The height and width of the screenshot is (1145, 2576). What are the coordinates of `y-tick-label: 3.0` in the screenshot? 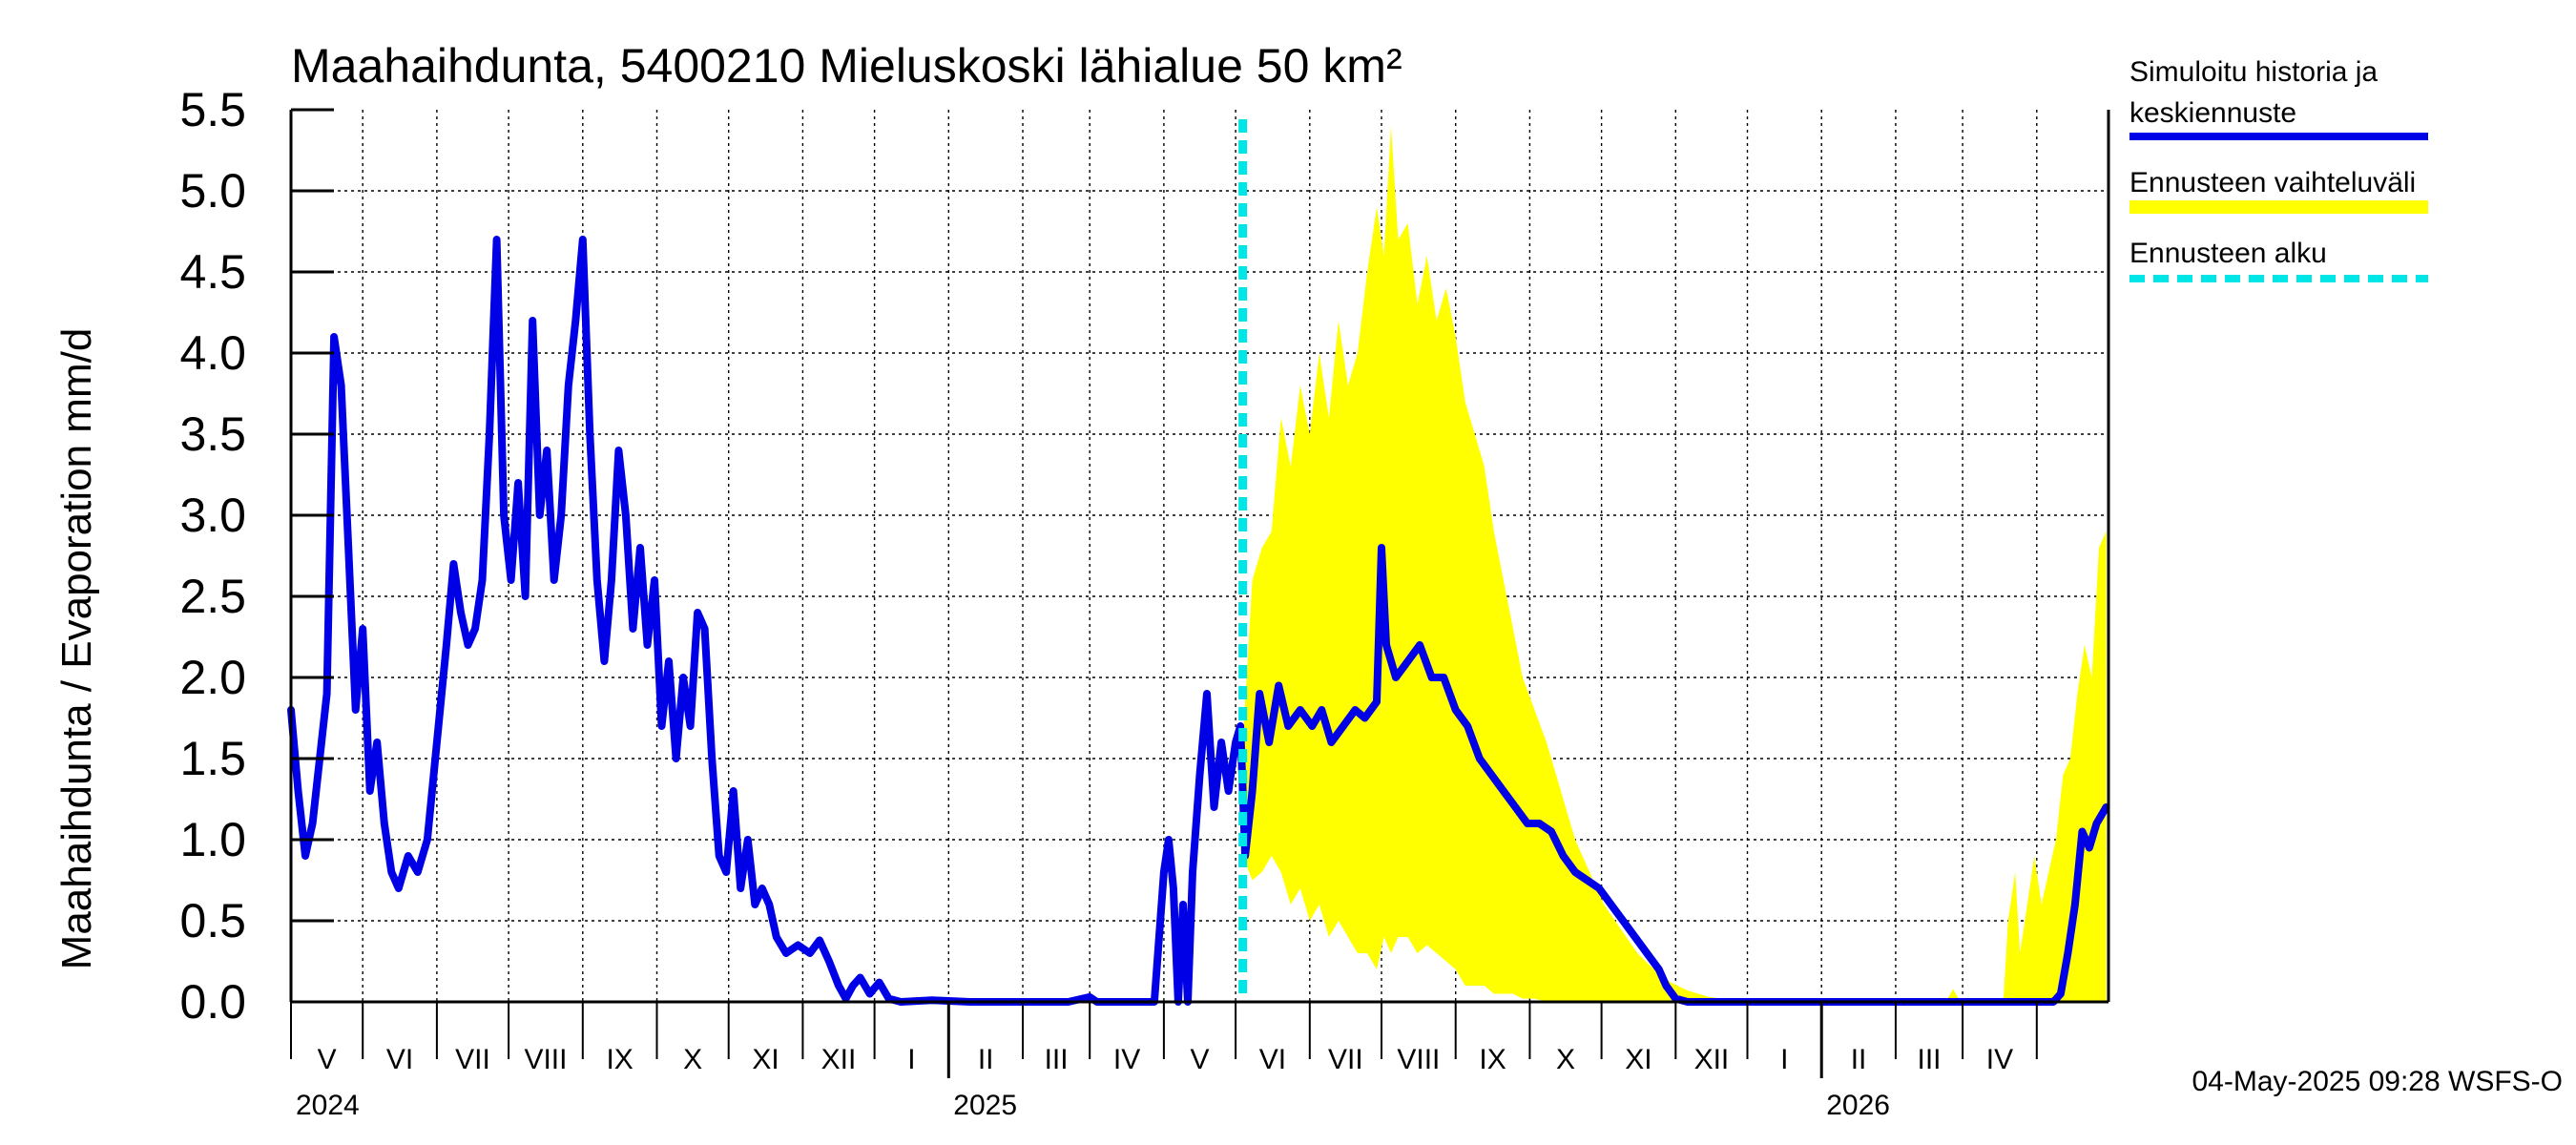 It's located at (212, 516).